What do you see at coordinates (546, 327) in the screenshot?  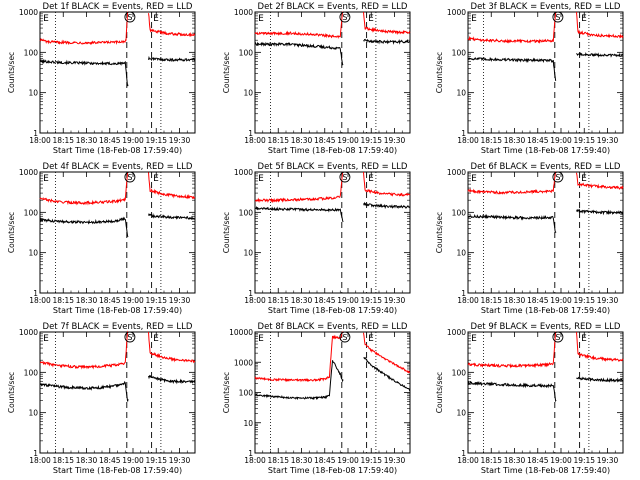 I see `chart-title: Det 9f BLACK = Events, RED = LLD` at bounding box center [546, 327].